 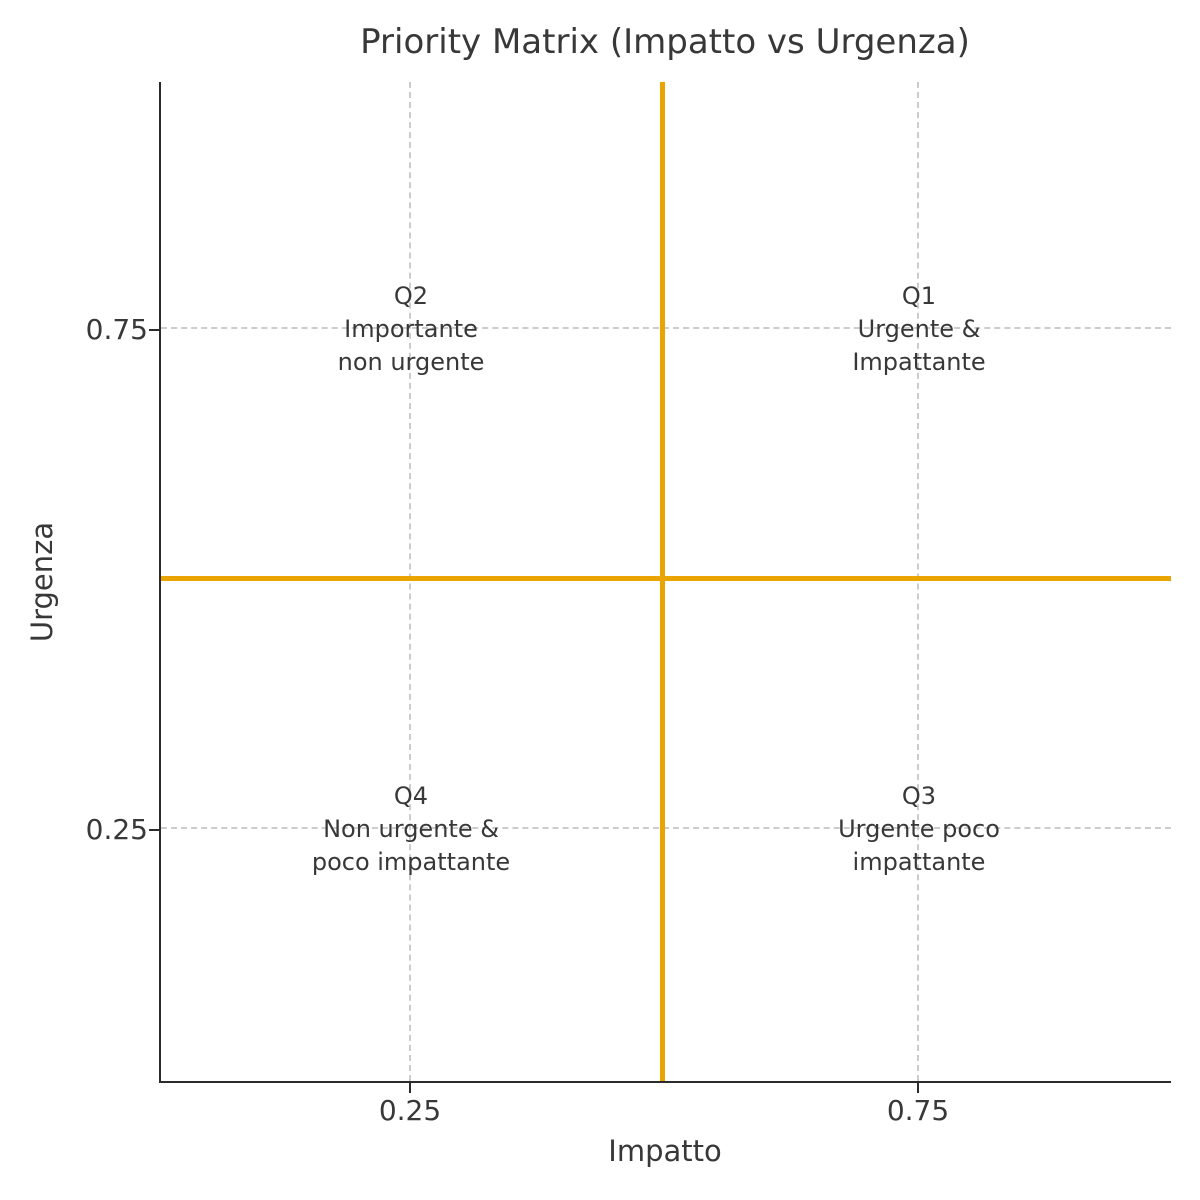 What do you see at coordinates (116, 329) in the screenshot?
I see `y-tick-label-075: 0.75` at bounding box center [116, 329].